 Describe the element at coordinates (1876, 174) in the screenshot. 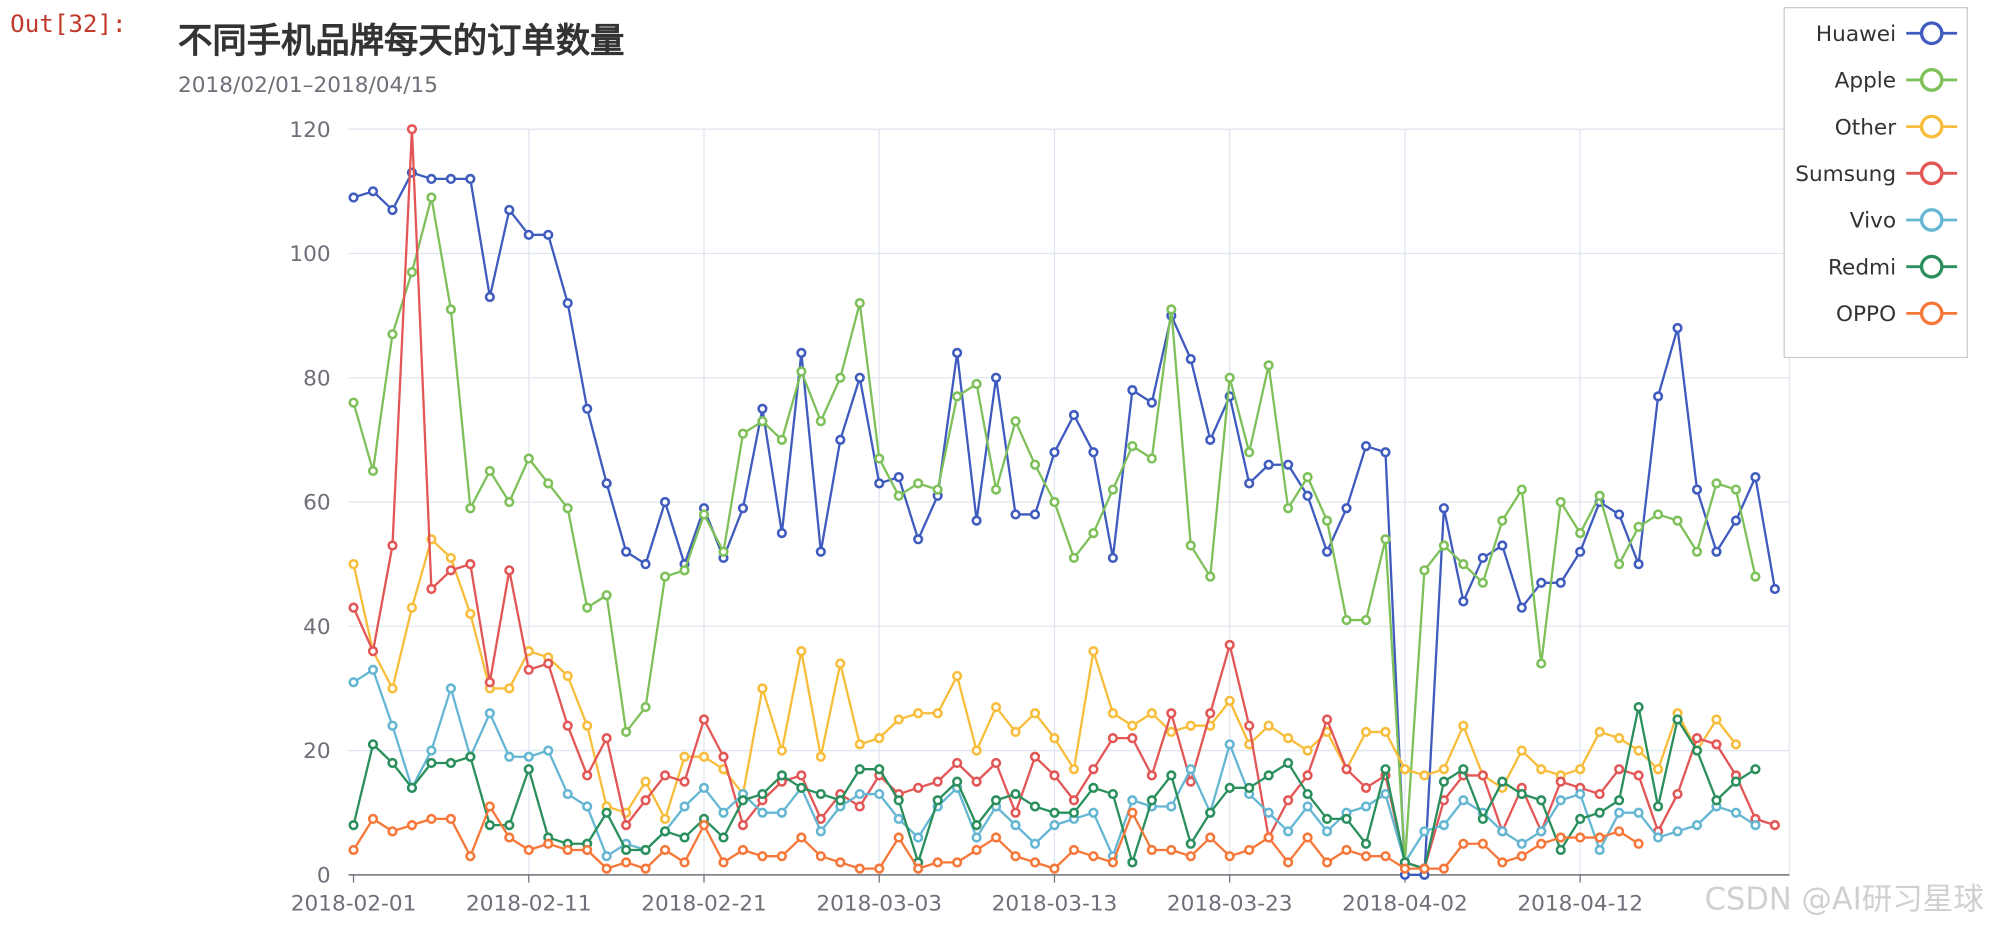

I see `legend-item-sumsung: Sumsung` at that location.